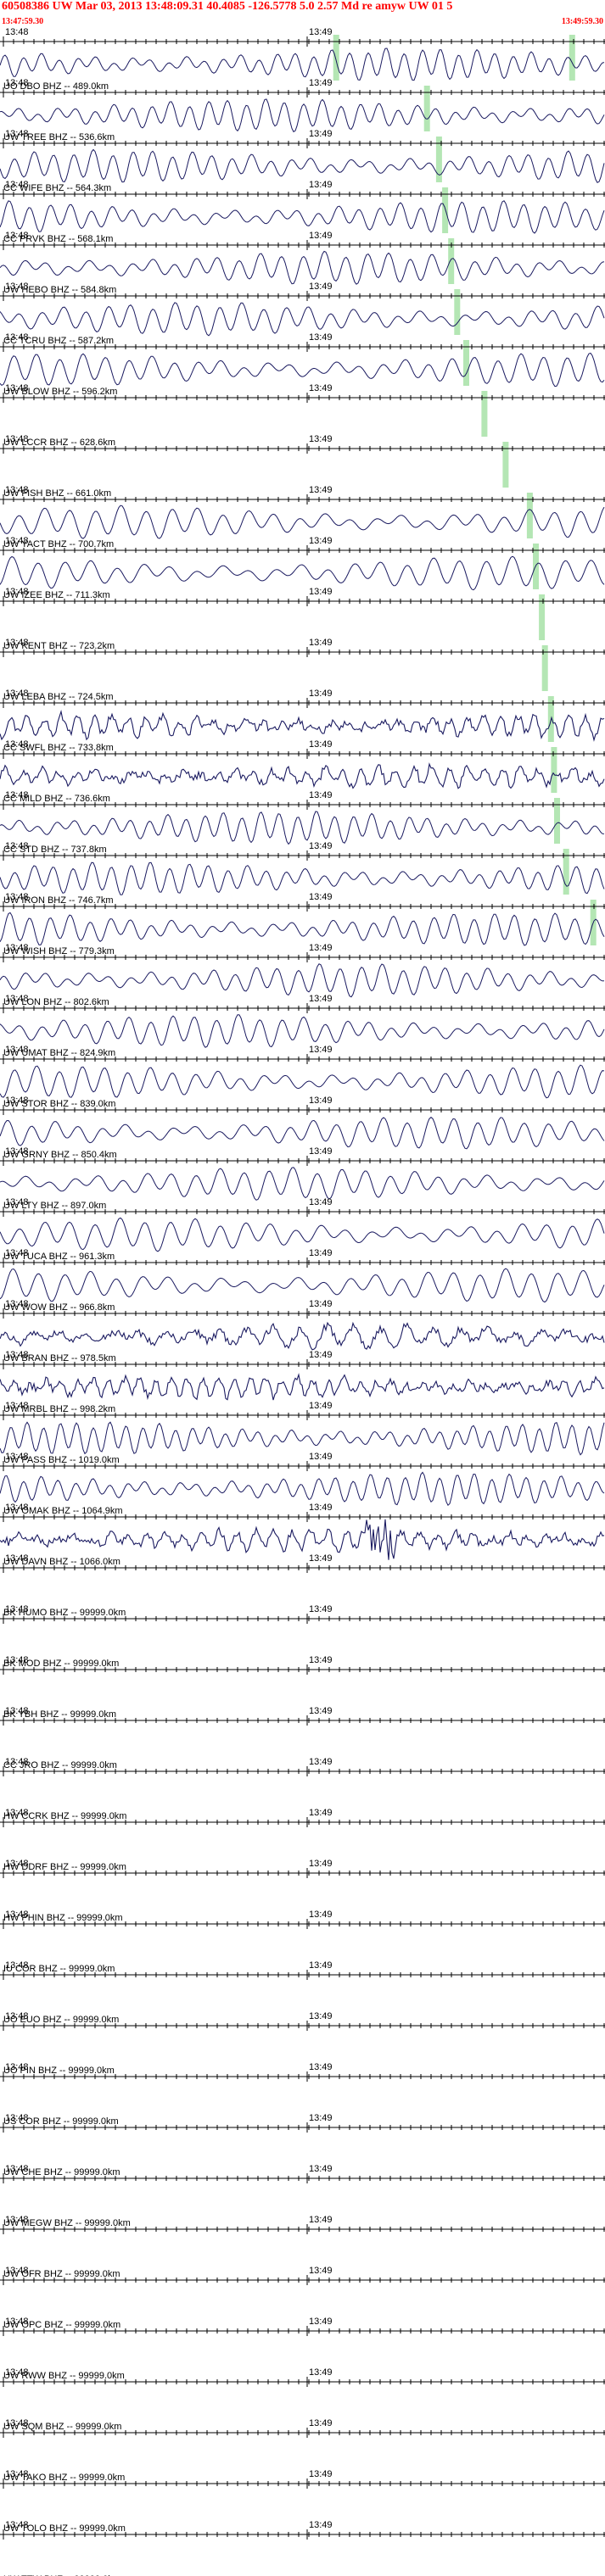  Describe the element at coordinates (56, 595) in the screenshot. I see `station-label: UW IZEE BHZ -- 711.3km` at that location.